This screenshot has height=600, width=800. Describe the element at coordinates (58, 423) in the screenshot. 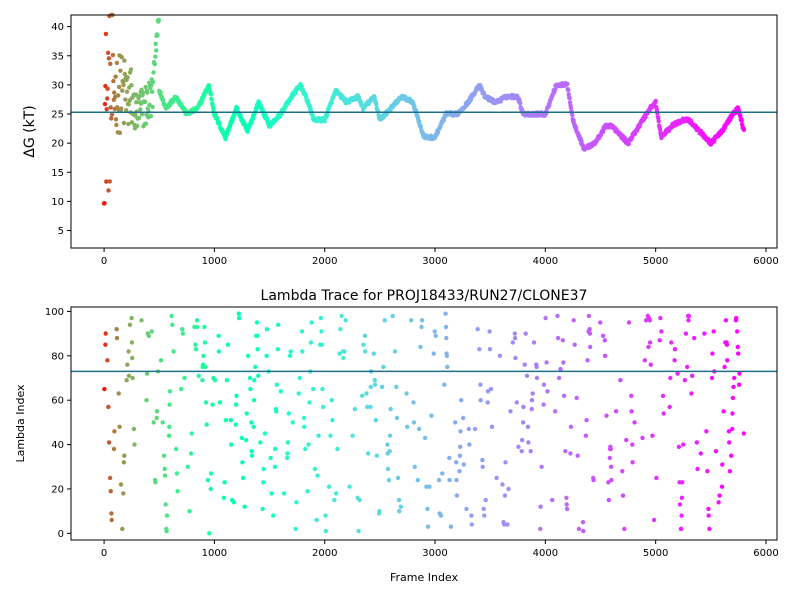

I see `lambda-y-ticks: 0 20 40 60 80 100` at that location.